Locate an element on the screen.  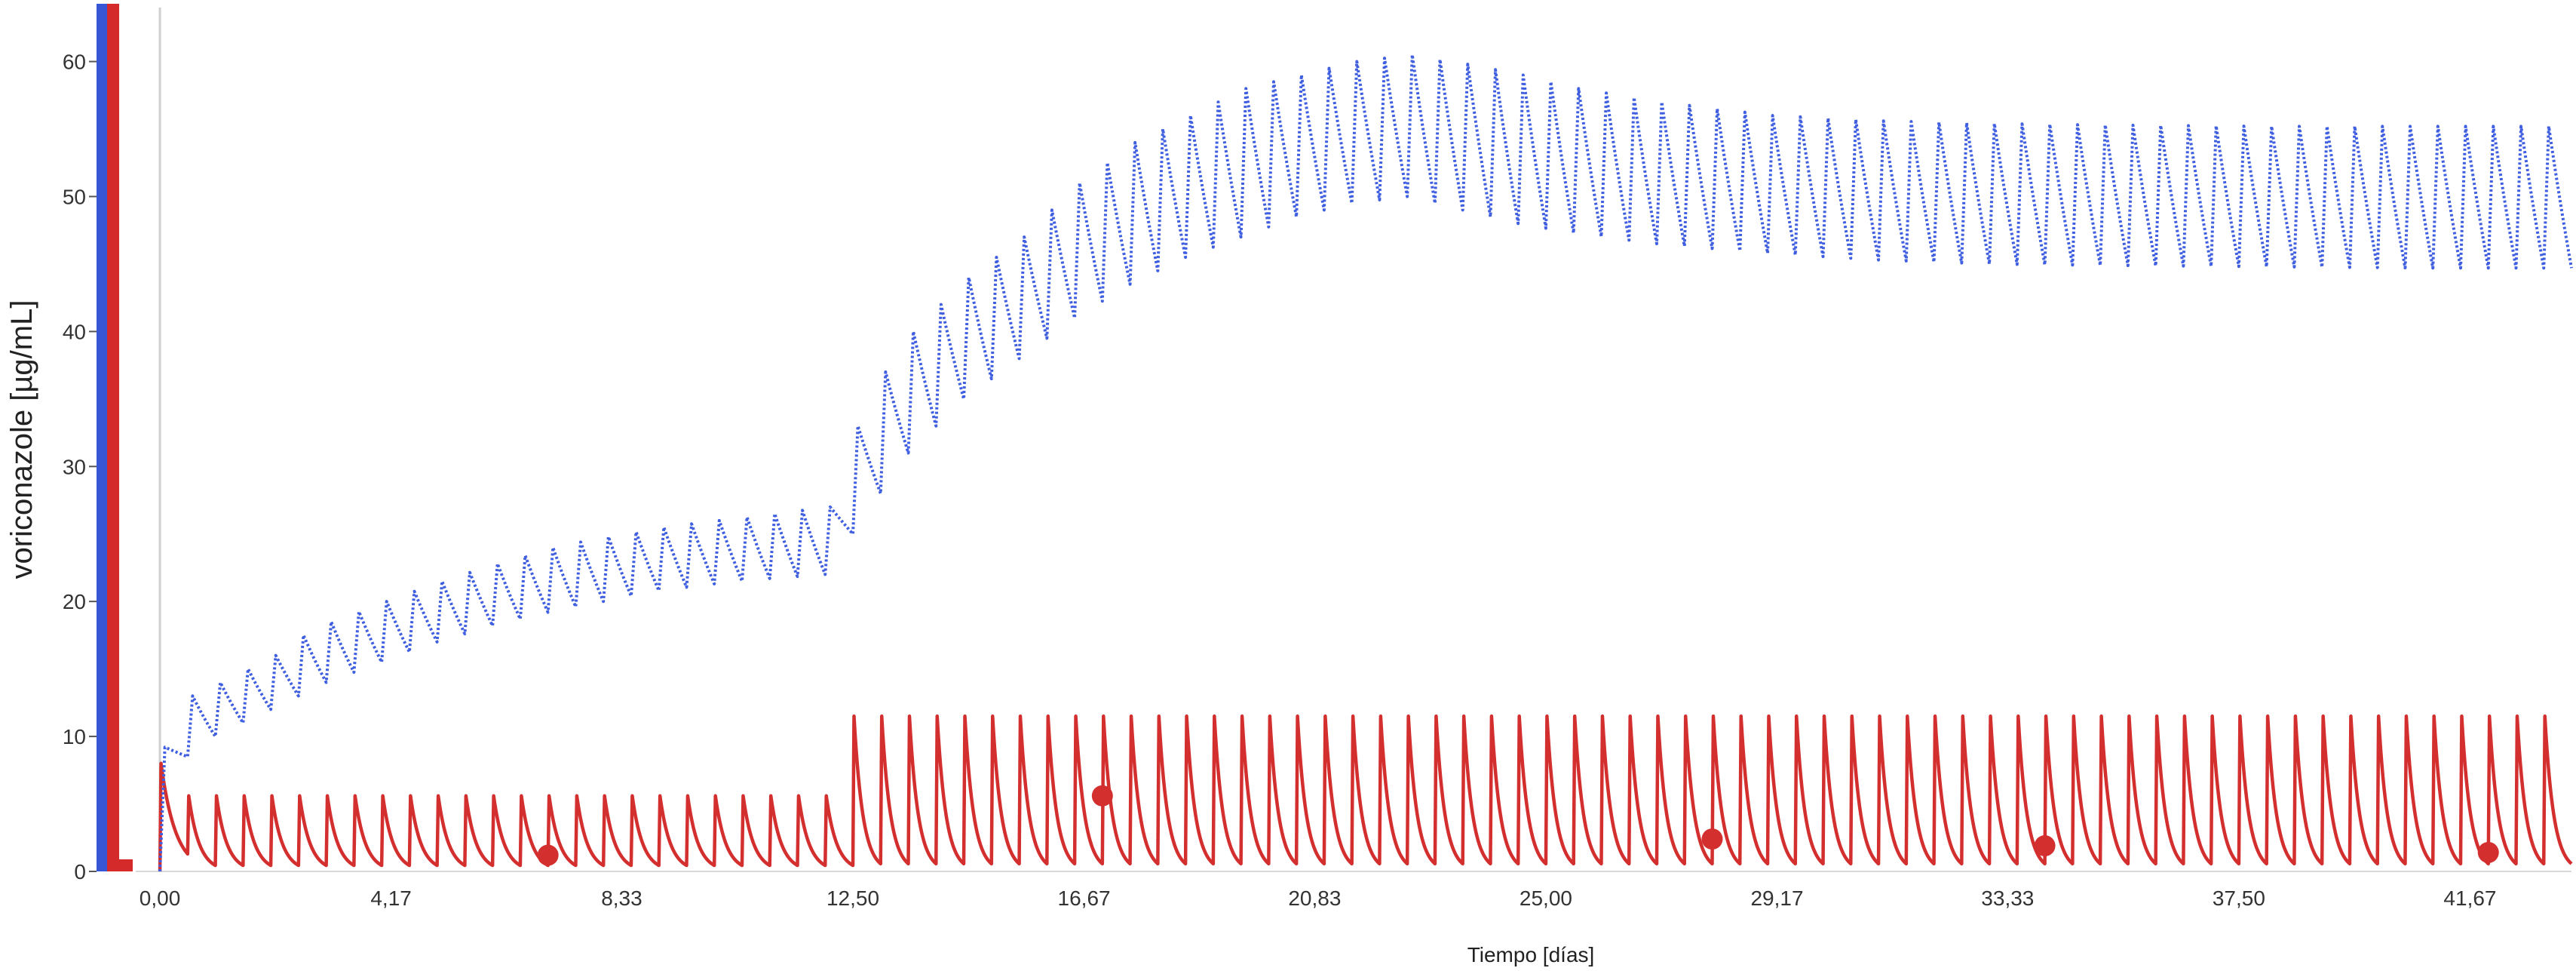
y-axis-title: voriconazole [µg/mL] is located at coordinates (21, 439).